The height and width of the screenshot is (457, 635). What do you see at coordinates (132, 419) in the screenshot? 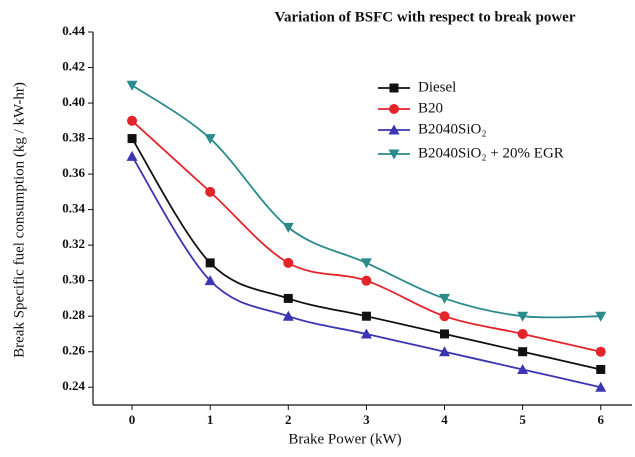
I see `x-tick-label: 0` at bounding box center [132, 419].